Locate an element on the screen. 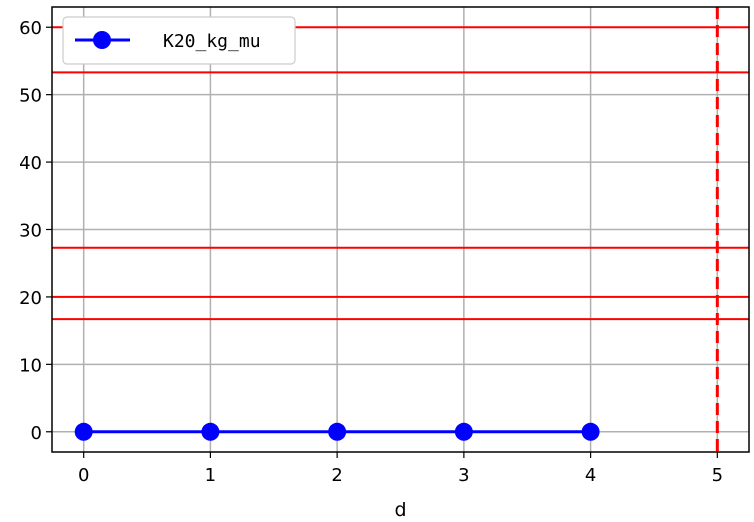 The image size is (754, 522). x-tick-label: 2 is located at coordinates (336, 475).